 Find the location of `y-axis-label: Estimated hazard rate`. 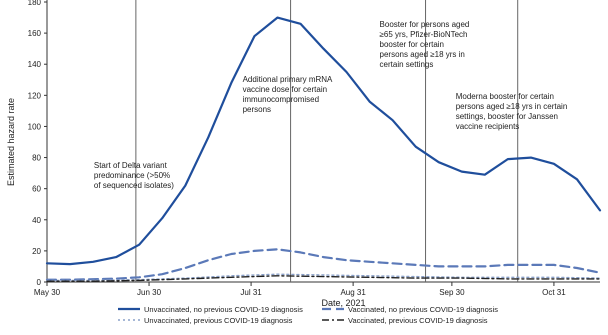

y-axis-label: Estimated hazard rate is located at coordinates (11, 142).